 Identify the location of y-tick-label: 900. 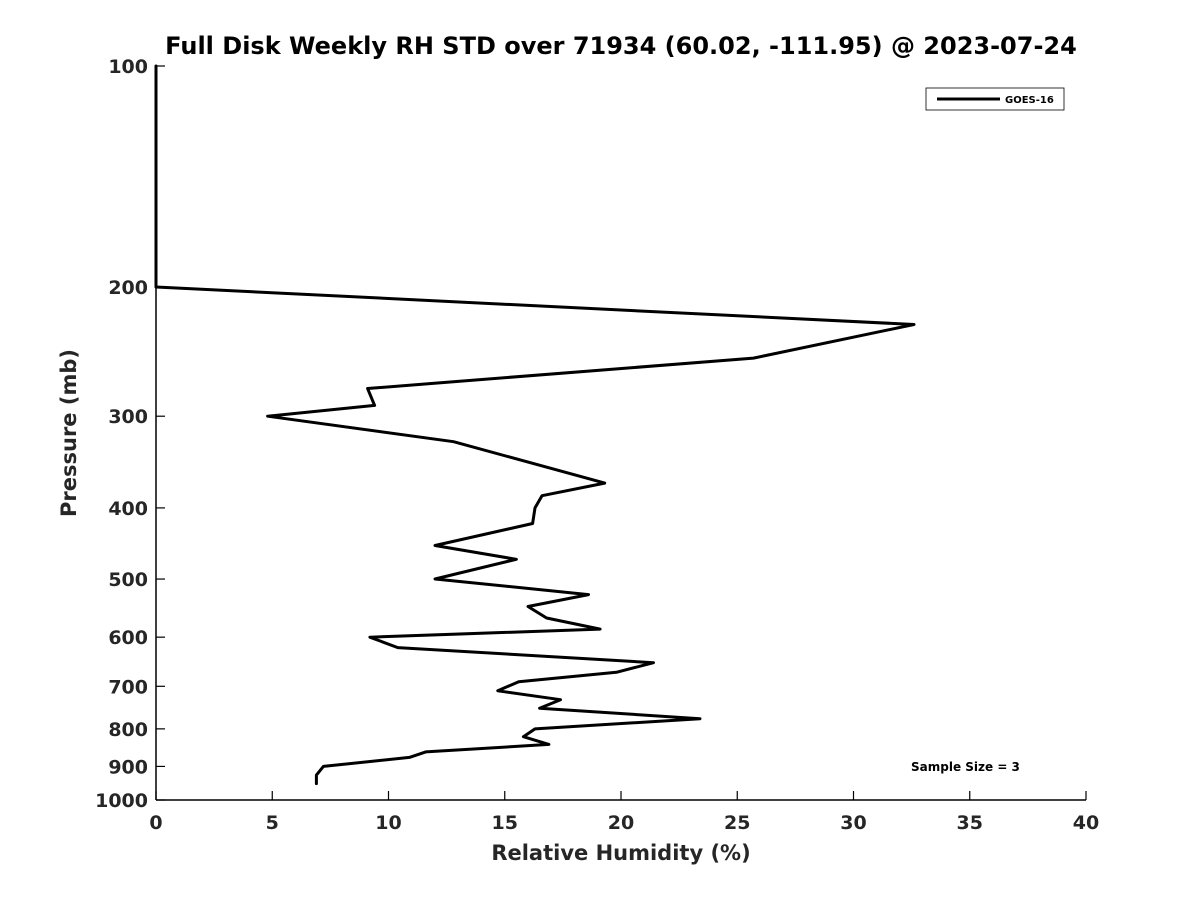
(128, 767).